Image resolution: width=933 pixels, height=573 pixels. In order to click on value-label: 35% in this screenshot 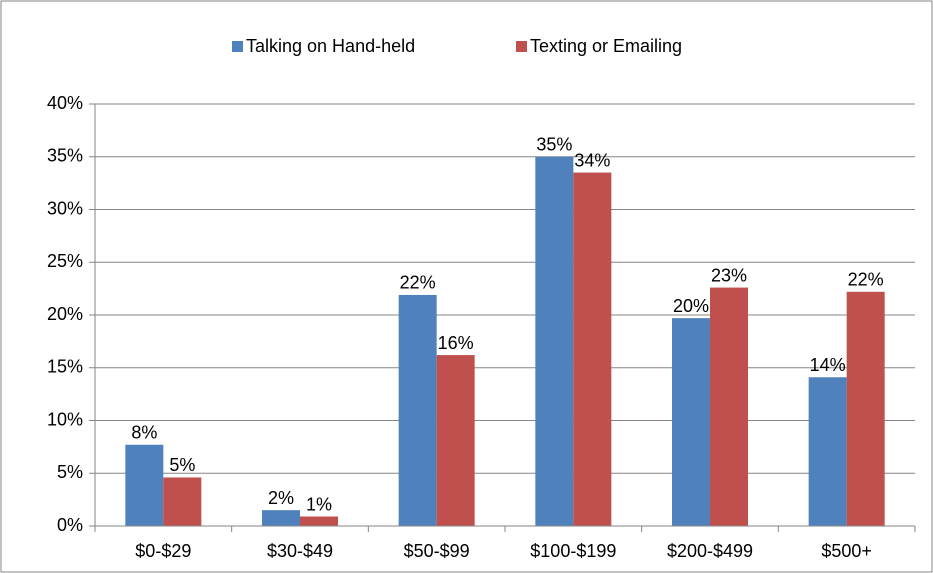, I will do `click(554, 145)`.